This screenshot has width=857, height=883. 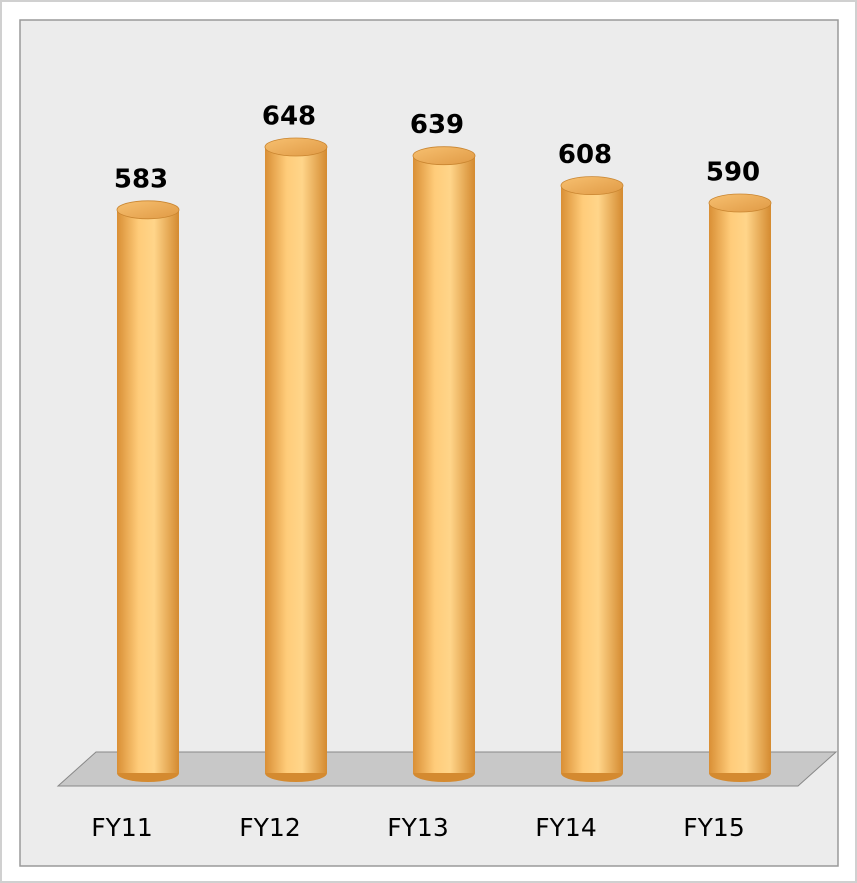 I want to click on value-label: 608, so click(x=585, y=155).